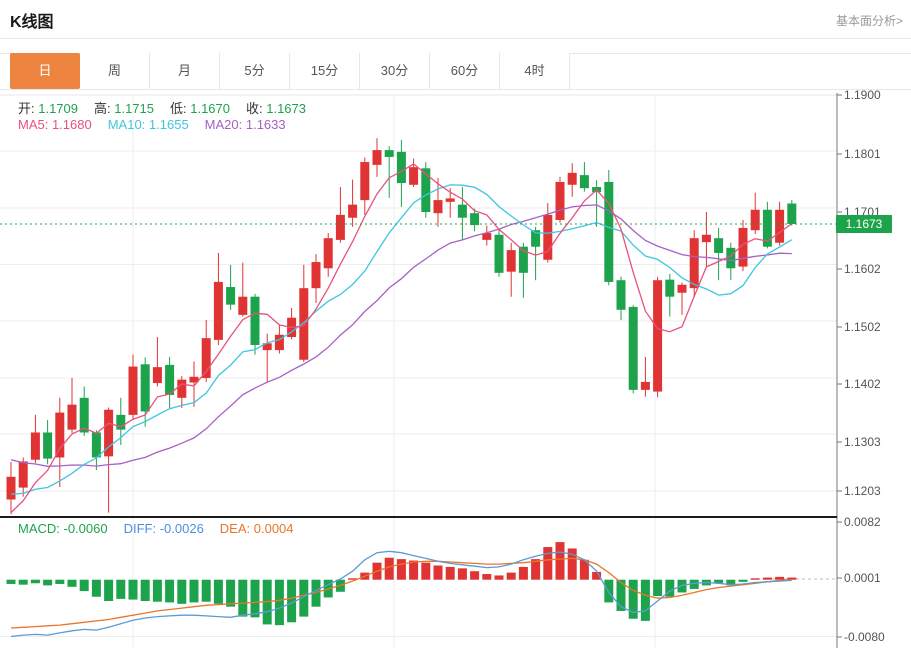  I want to click on ohlc-item-2: 低: 1.1670, so click(200, 108).